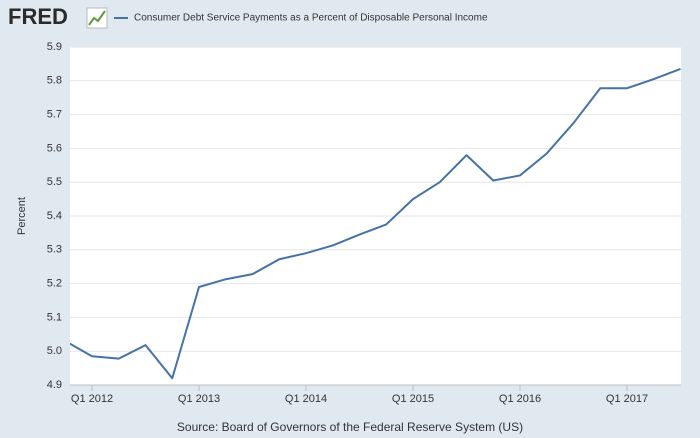 The height and width of the screenshot is (438, 700). Describe the element at coordinates (54, 115) in the screenshot. I see `y-tick-label: 5.7` at that location.